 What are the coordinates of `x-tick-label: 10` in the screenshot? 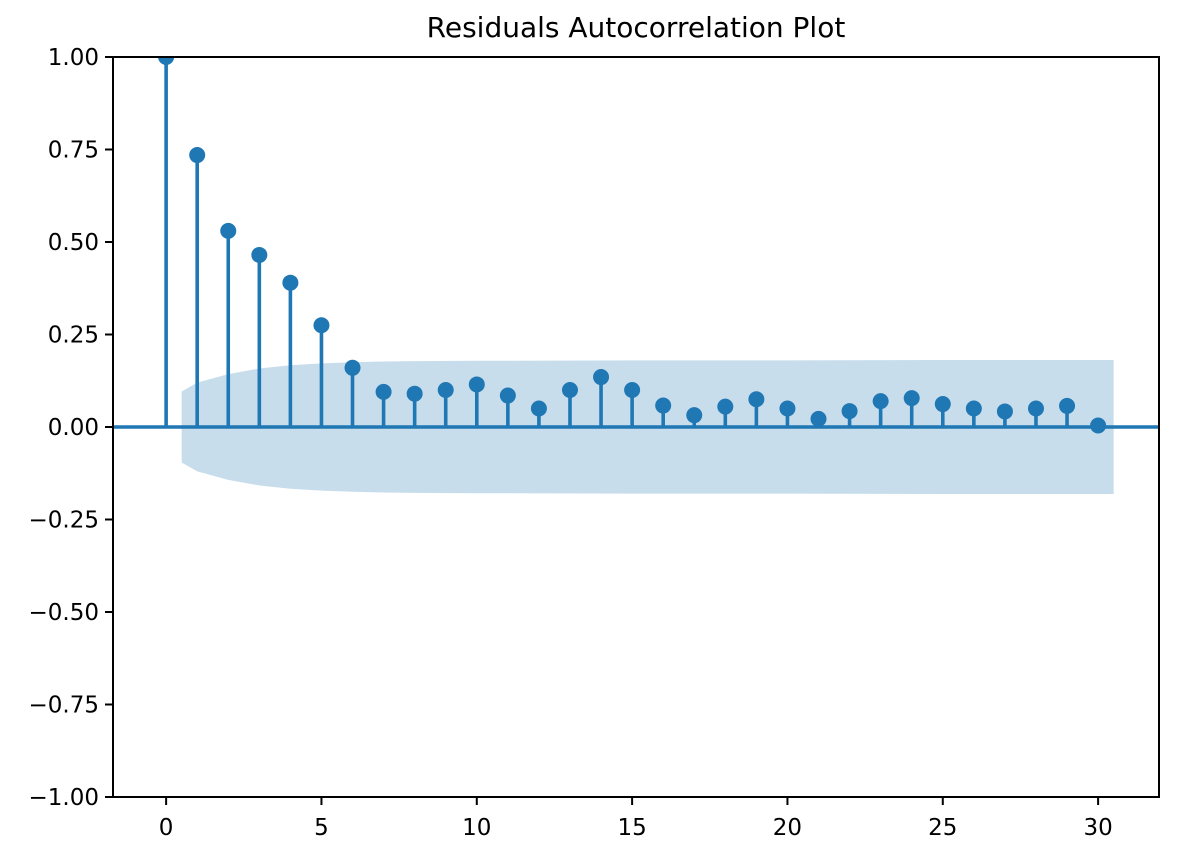 It's located at (476, 828).